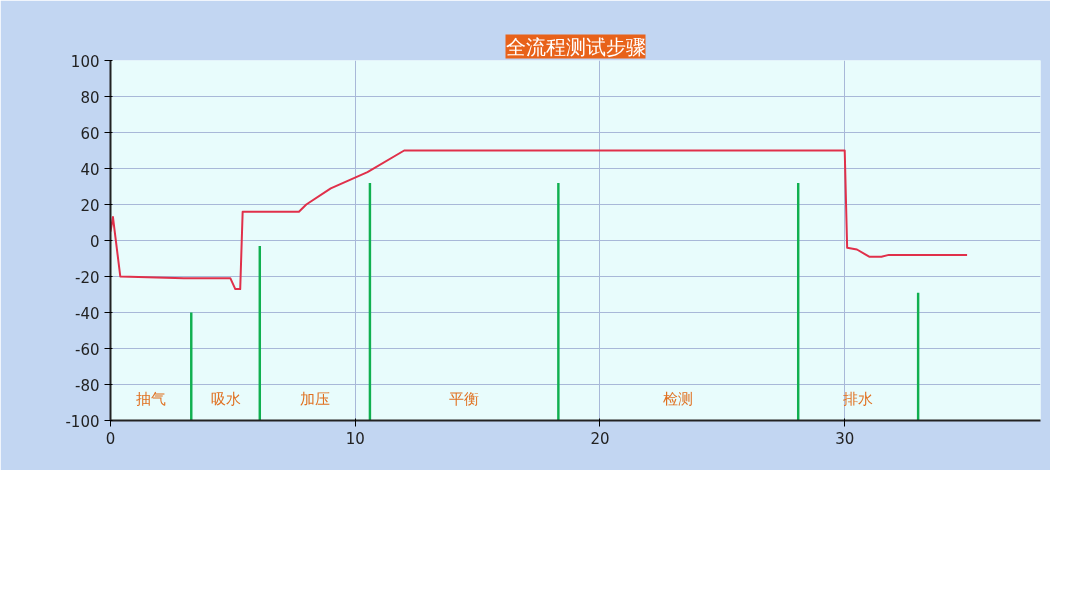 The height and width of the screenshot is (609, 1068). What do you see at coordinates (225, 398) in the screenshot?
I see `annotation: 吸水` at bounding box center [225, 398].